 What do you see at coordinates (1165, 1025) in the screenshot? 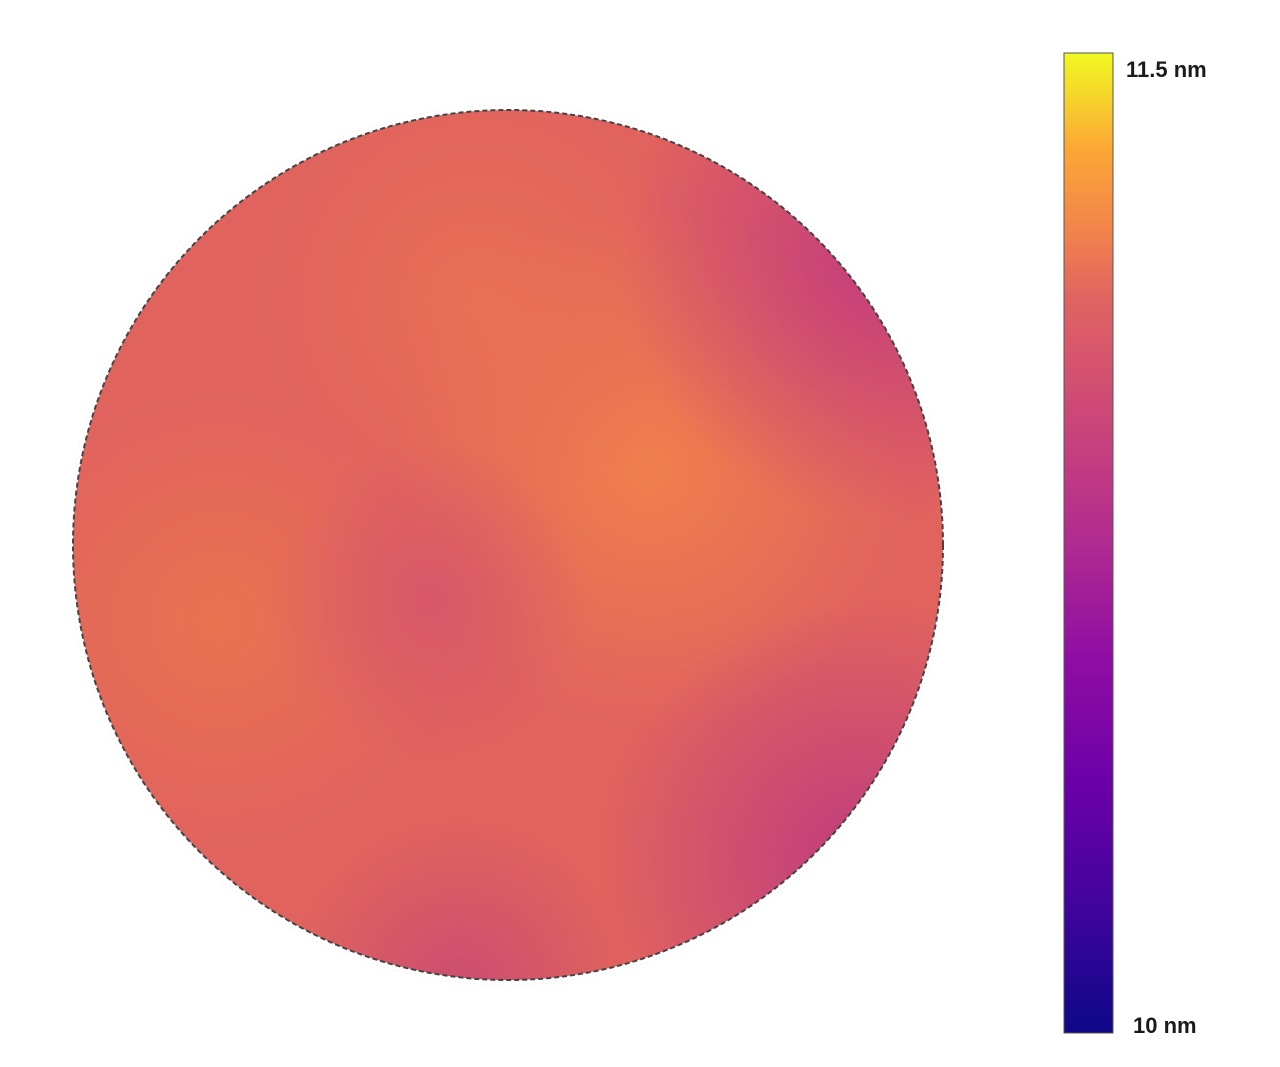
I see `colorbar-min-label: 10 nm` at bounding box center [1165, 1025].